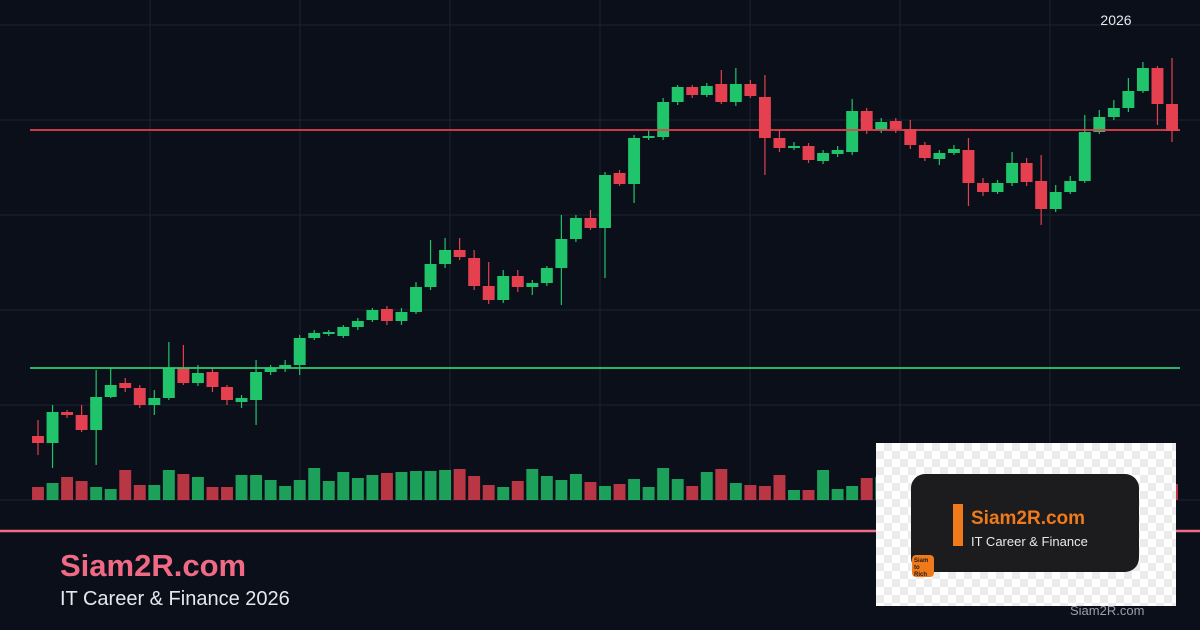 The image size is (1200, 630). What do you see at coordinates (1029, 541) in the screenshot?
I see `badge-subtitle: IT Career & Finance` at bounding box center [1029, 541].